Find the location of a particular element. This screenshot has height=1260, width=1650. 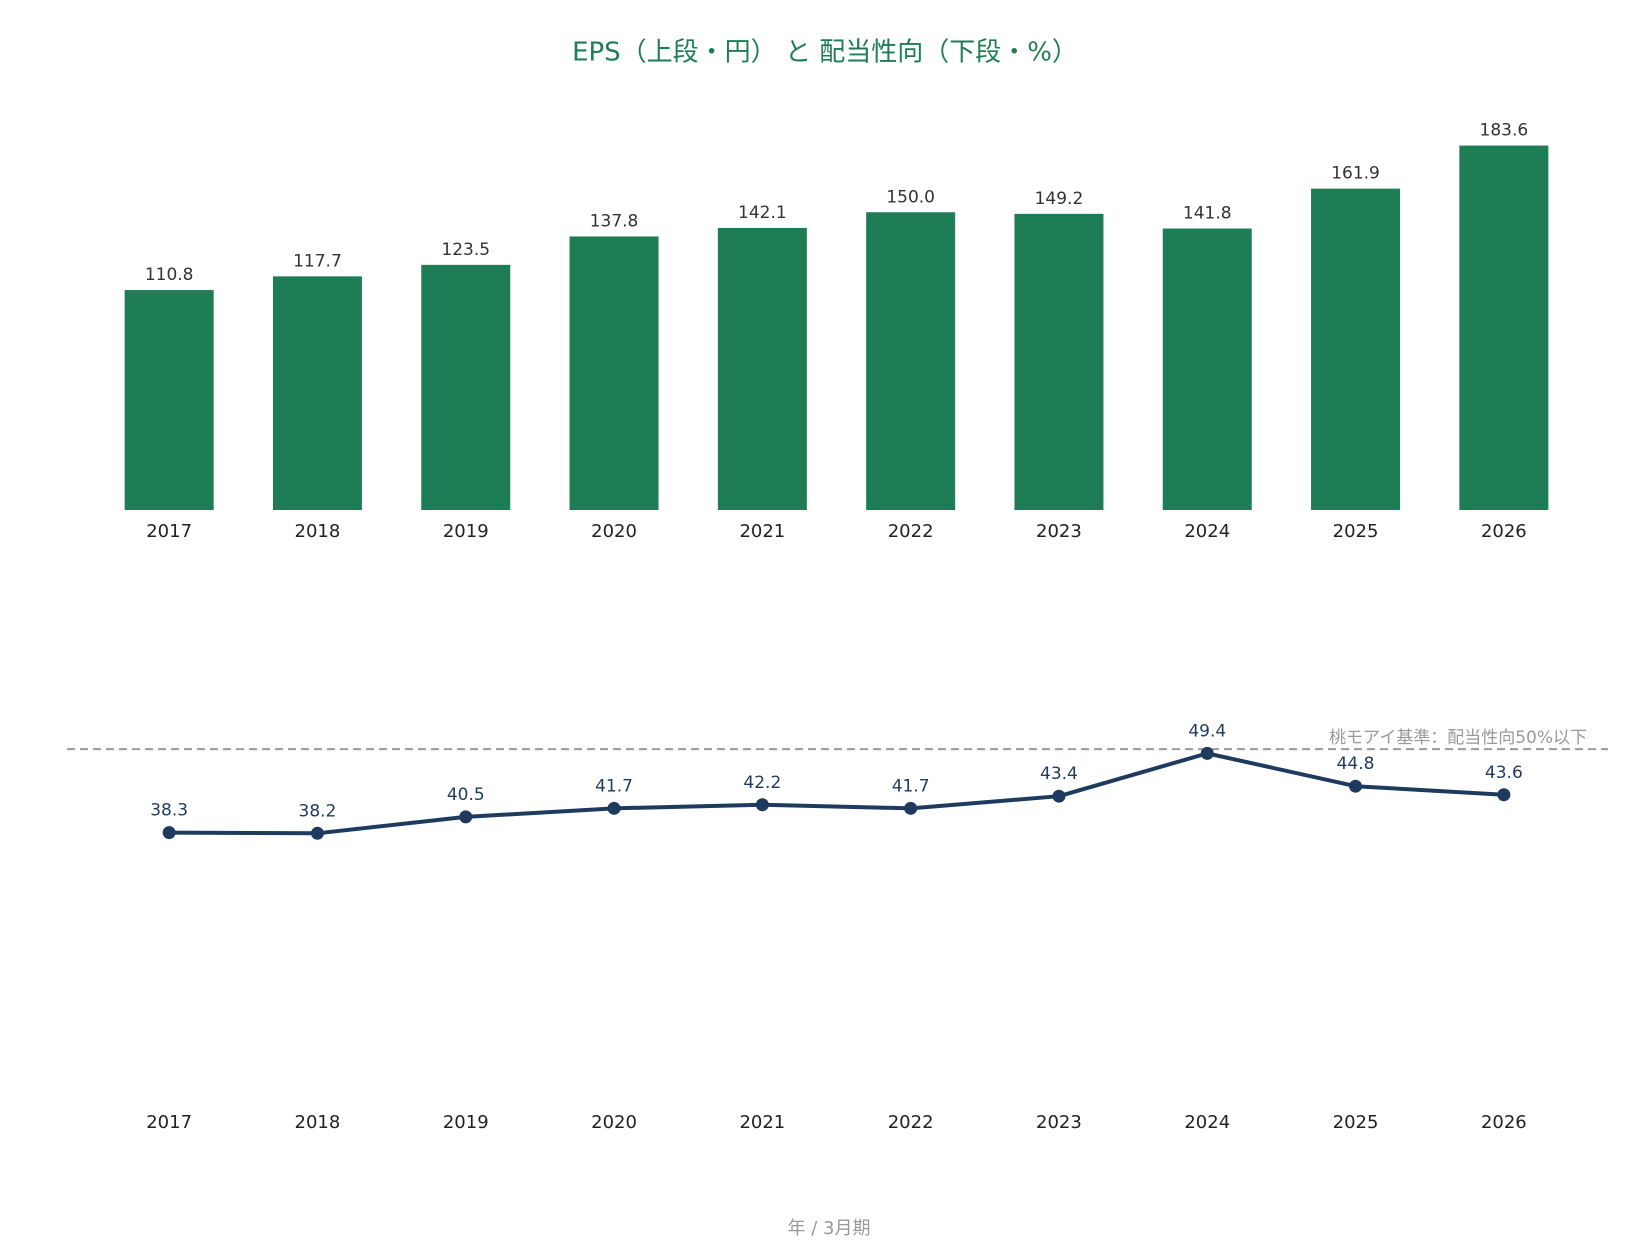

value-label: 38.2 is located at coordinates (318, 811).